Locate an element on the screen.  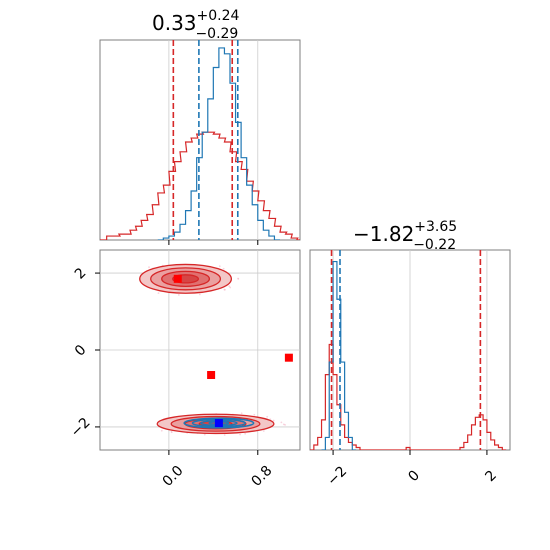
y-tick-label: −2 is located at coordinates (81, 428).